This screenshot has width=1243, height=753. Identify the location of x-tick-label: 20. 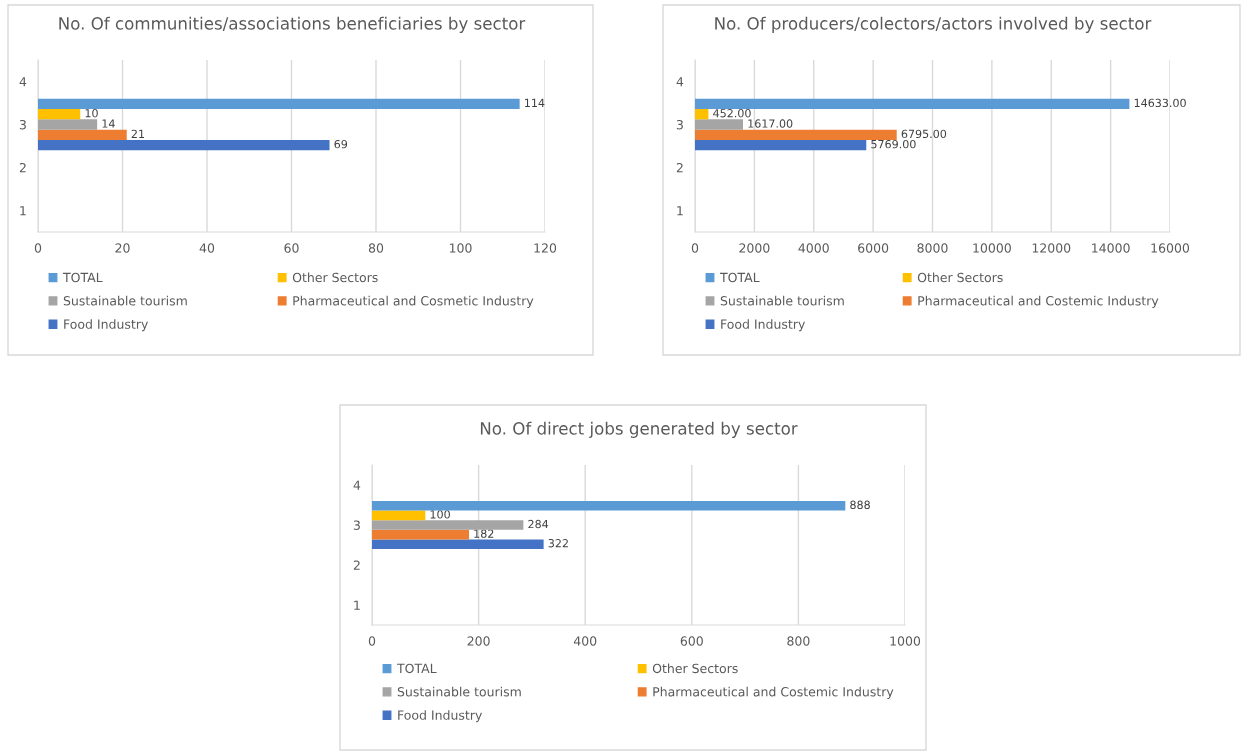
(122, 248).